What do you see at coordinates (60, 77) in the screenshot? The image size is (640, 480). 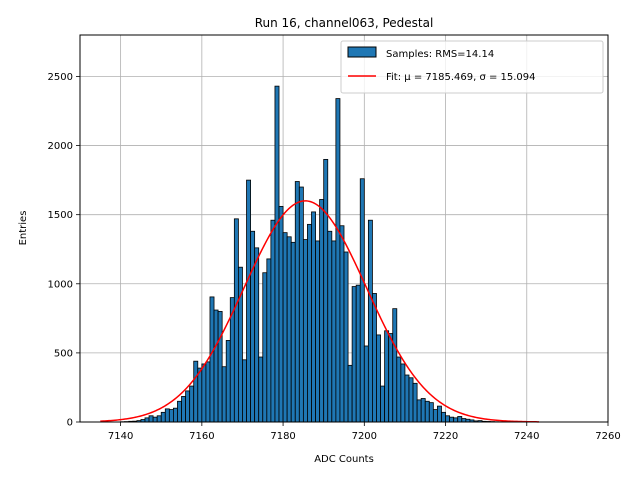 I see `y-tick-label: 2500` at bounding box center [60, 77].